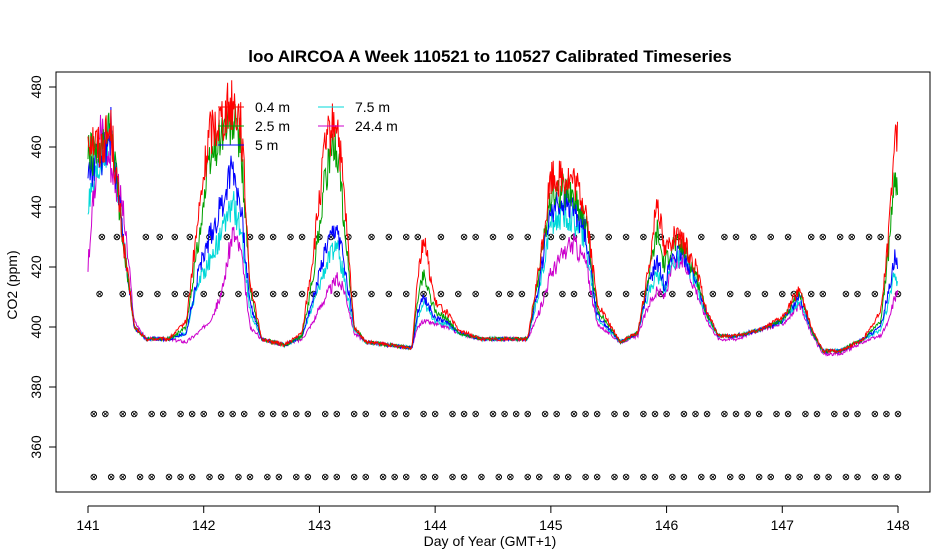  I want to click on y-axis-label: CO2 (ppm), so click(12, 284).